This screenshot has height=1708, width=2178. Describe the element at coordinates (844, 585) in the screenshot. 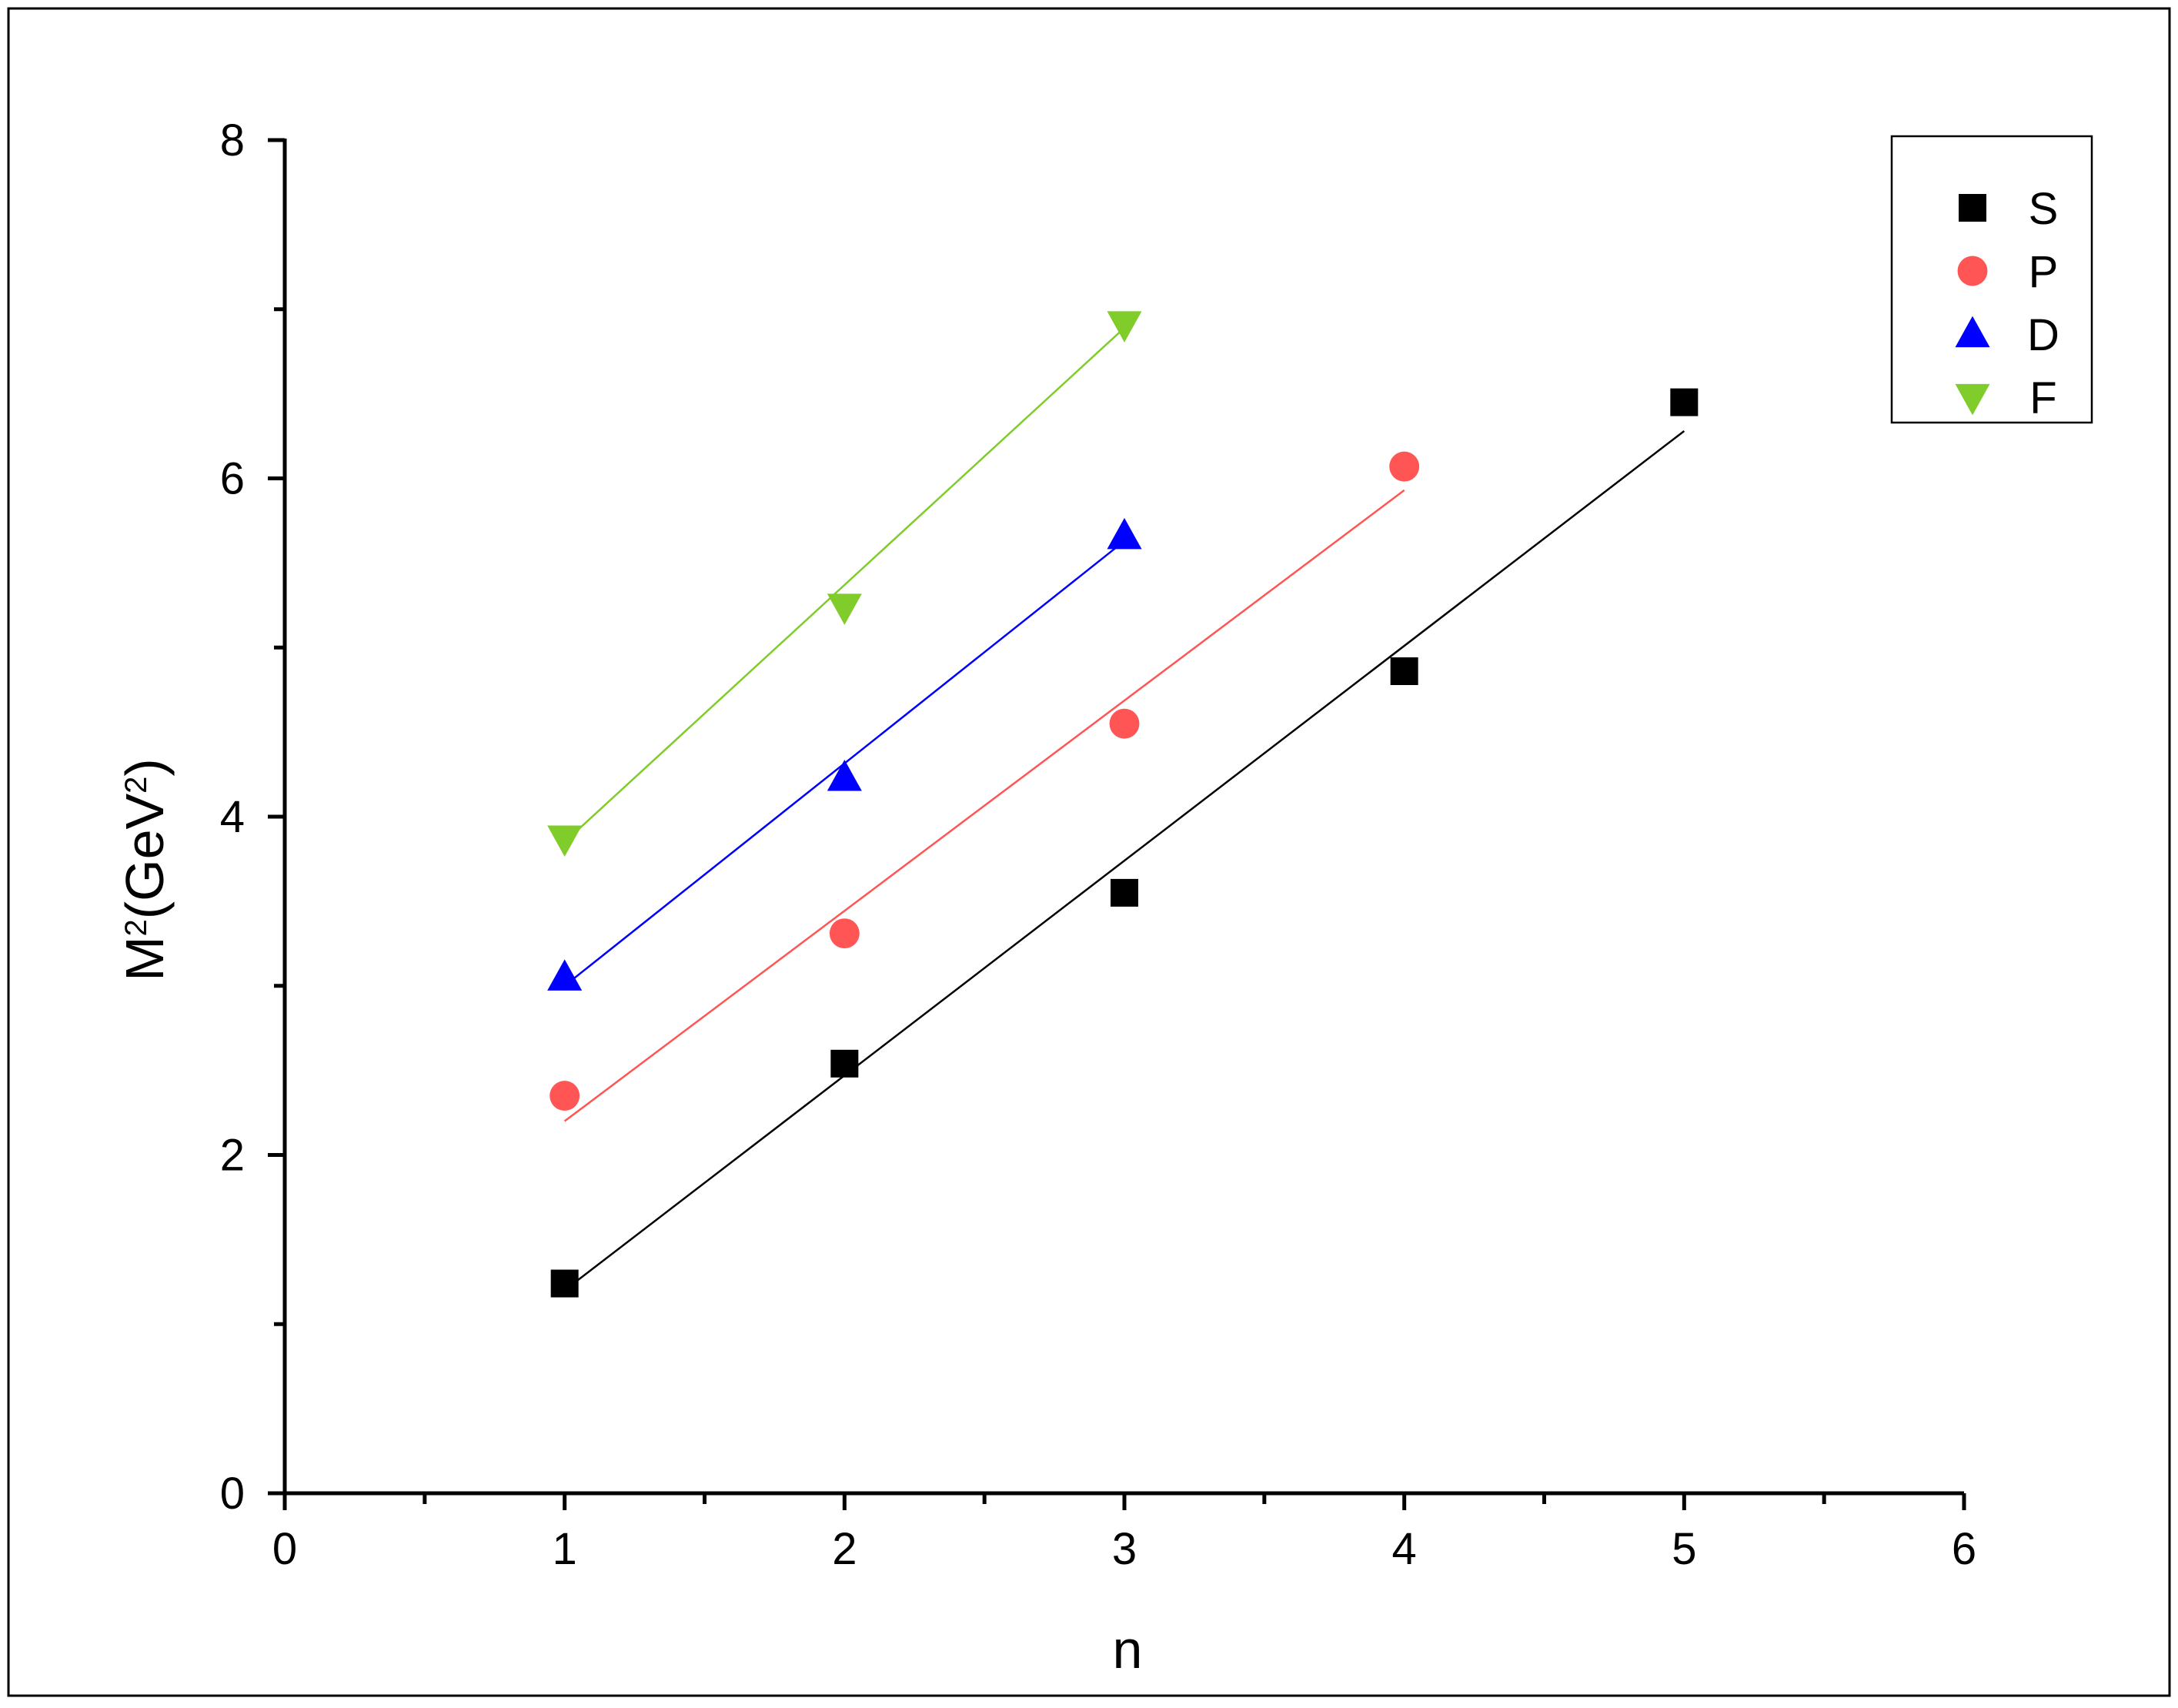

I see `fit-line-f` at that location.